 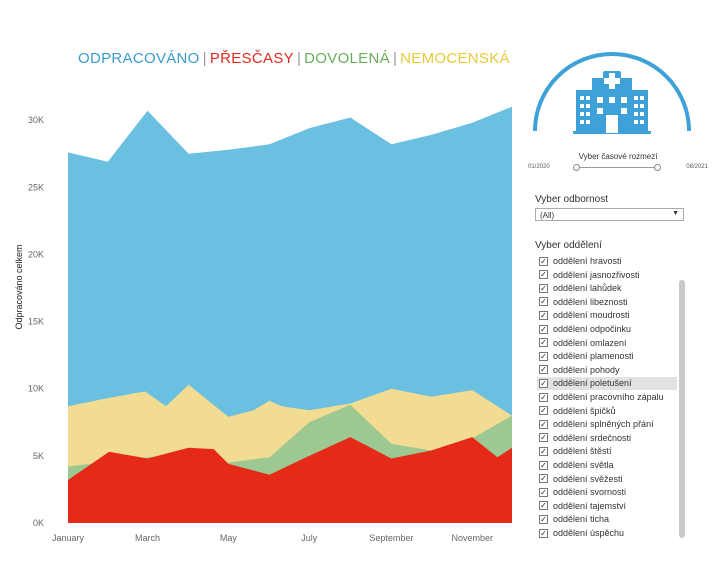 I want to click on x-tick-label: March, so click(x=147, y=538).